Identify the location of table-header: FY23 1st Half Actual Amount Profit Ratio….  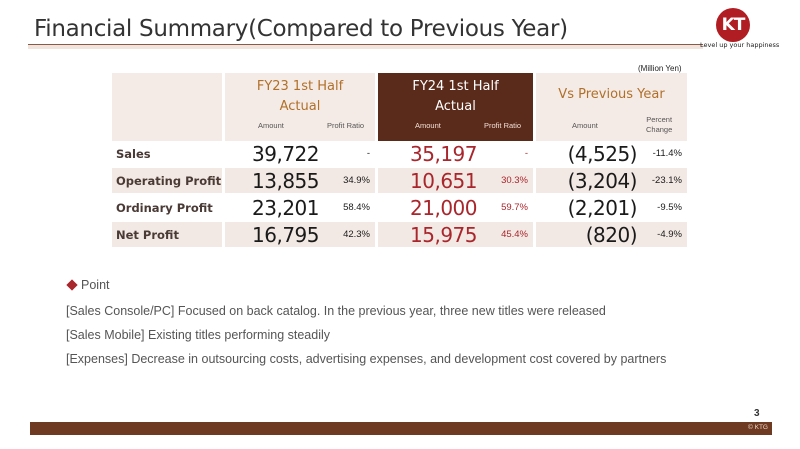
(399, 107).